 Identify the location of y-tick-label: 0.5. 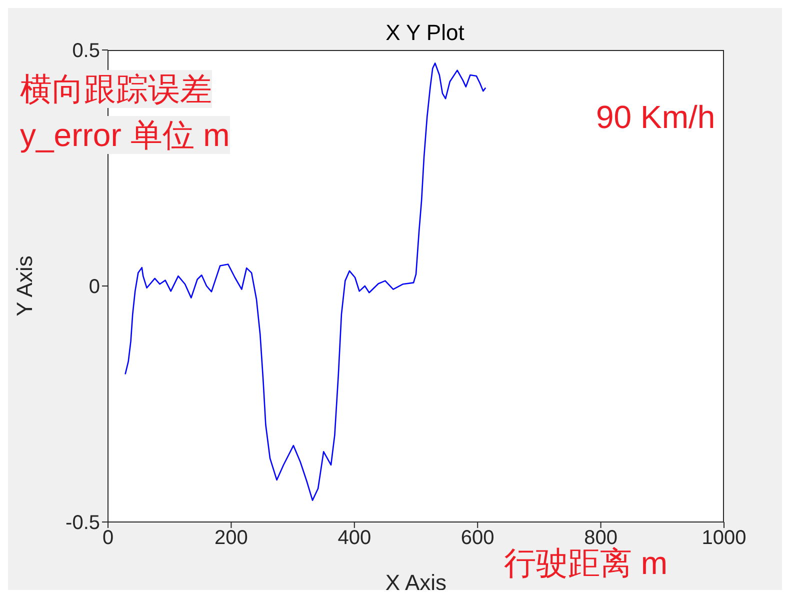
(86, 51).